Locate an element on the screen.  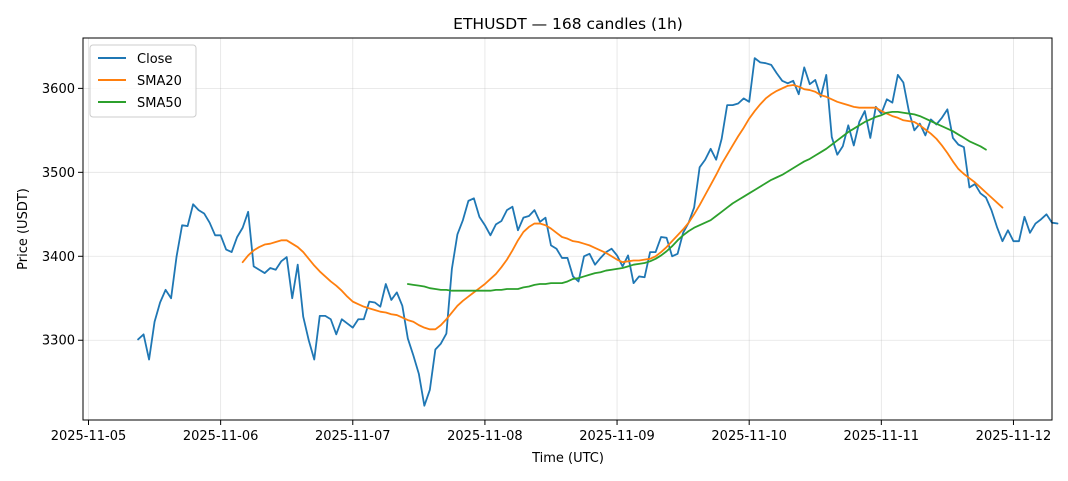
x-tick-label: 2025-11-05 is located at coordinates (89, 436).